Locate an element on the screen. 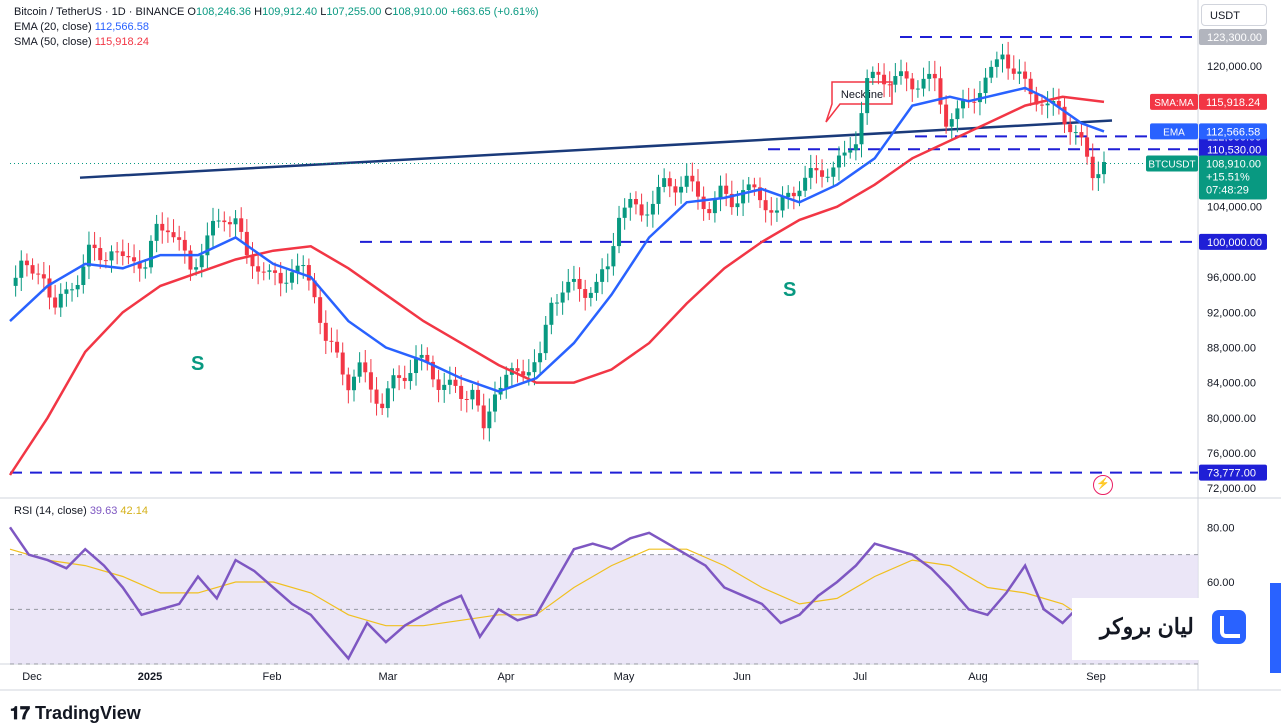  ema-label: EMA (20, close) is located at coordinates (53, 27).